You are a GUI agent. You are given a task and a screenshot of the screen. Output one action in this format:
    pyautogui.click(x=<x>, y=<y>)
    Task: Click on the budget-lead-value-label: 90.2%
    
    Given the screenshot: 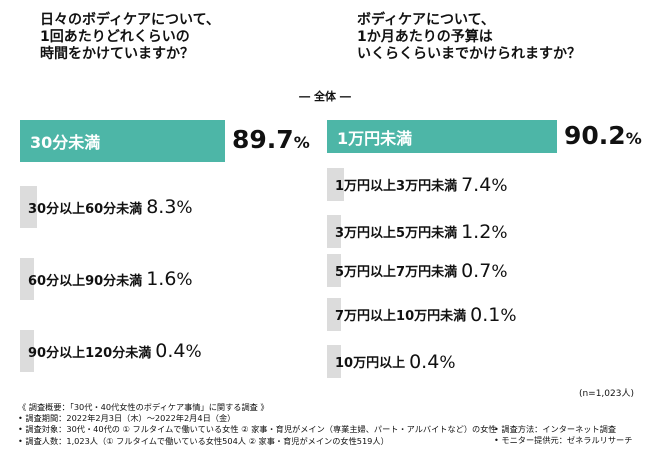 What is the action you would take?
    pyautogui.click(x=603, y=135)
    